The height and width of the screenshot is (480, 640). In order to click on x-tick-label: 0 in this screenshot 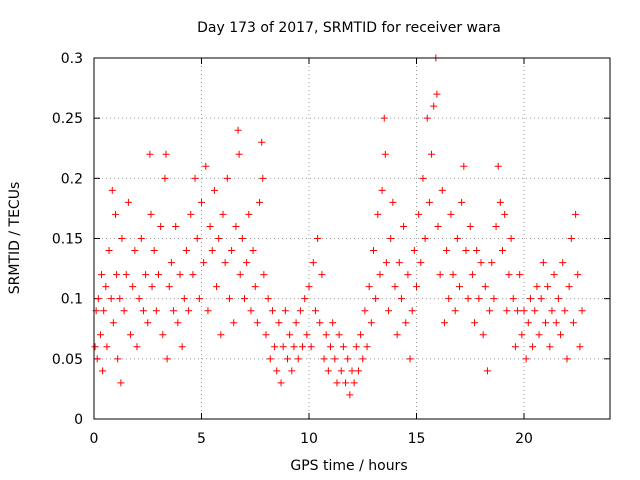, I will do `click(94, 439)`.